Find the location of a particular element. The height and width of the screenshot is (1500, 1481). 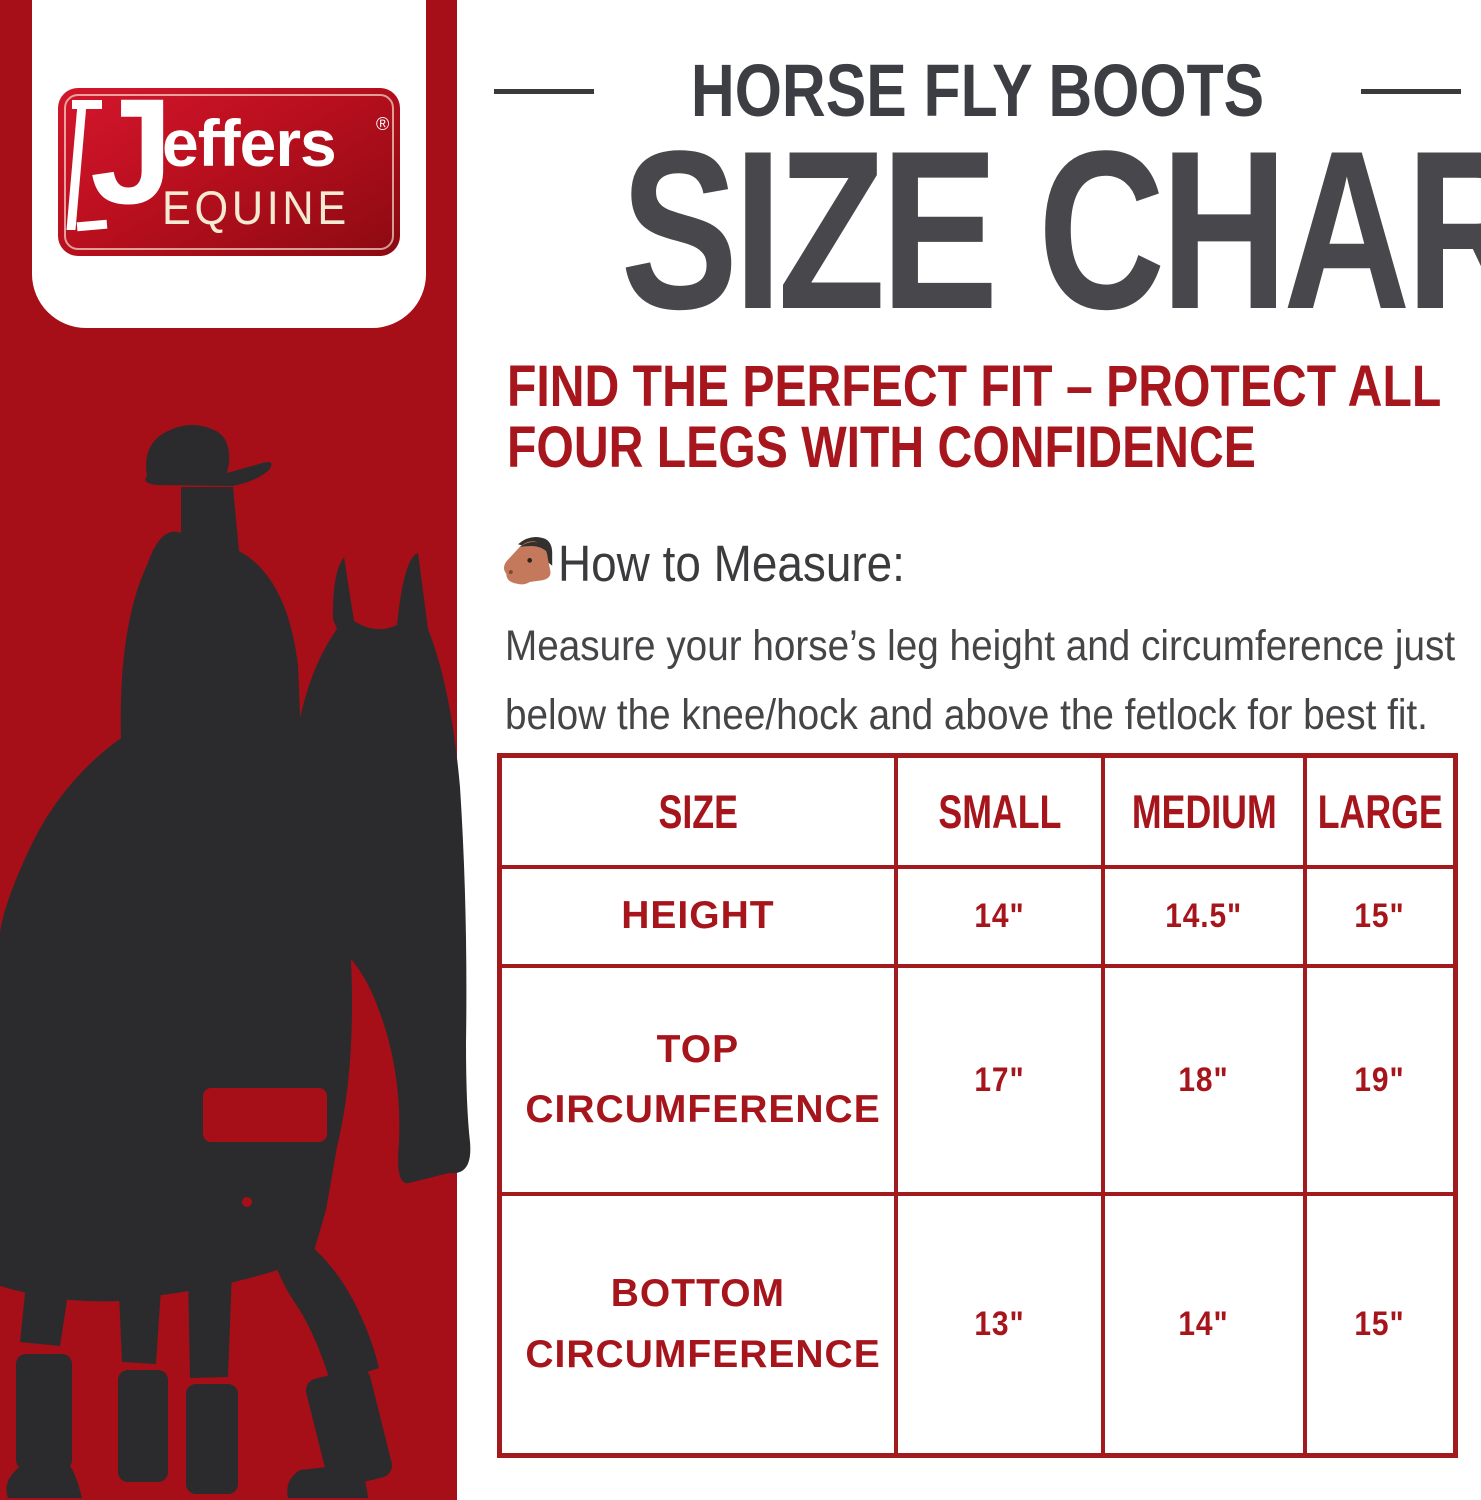

eyebrow-row: HORSE FLY BOOTS is located at coordinates (977, 91).